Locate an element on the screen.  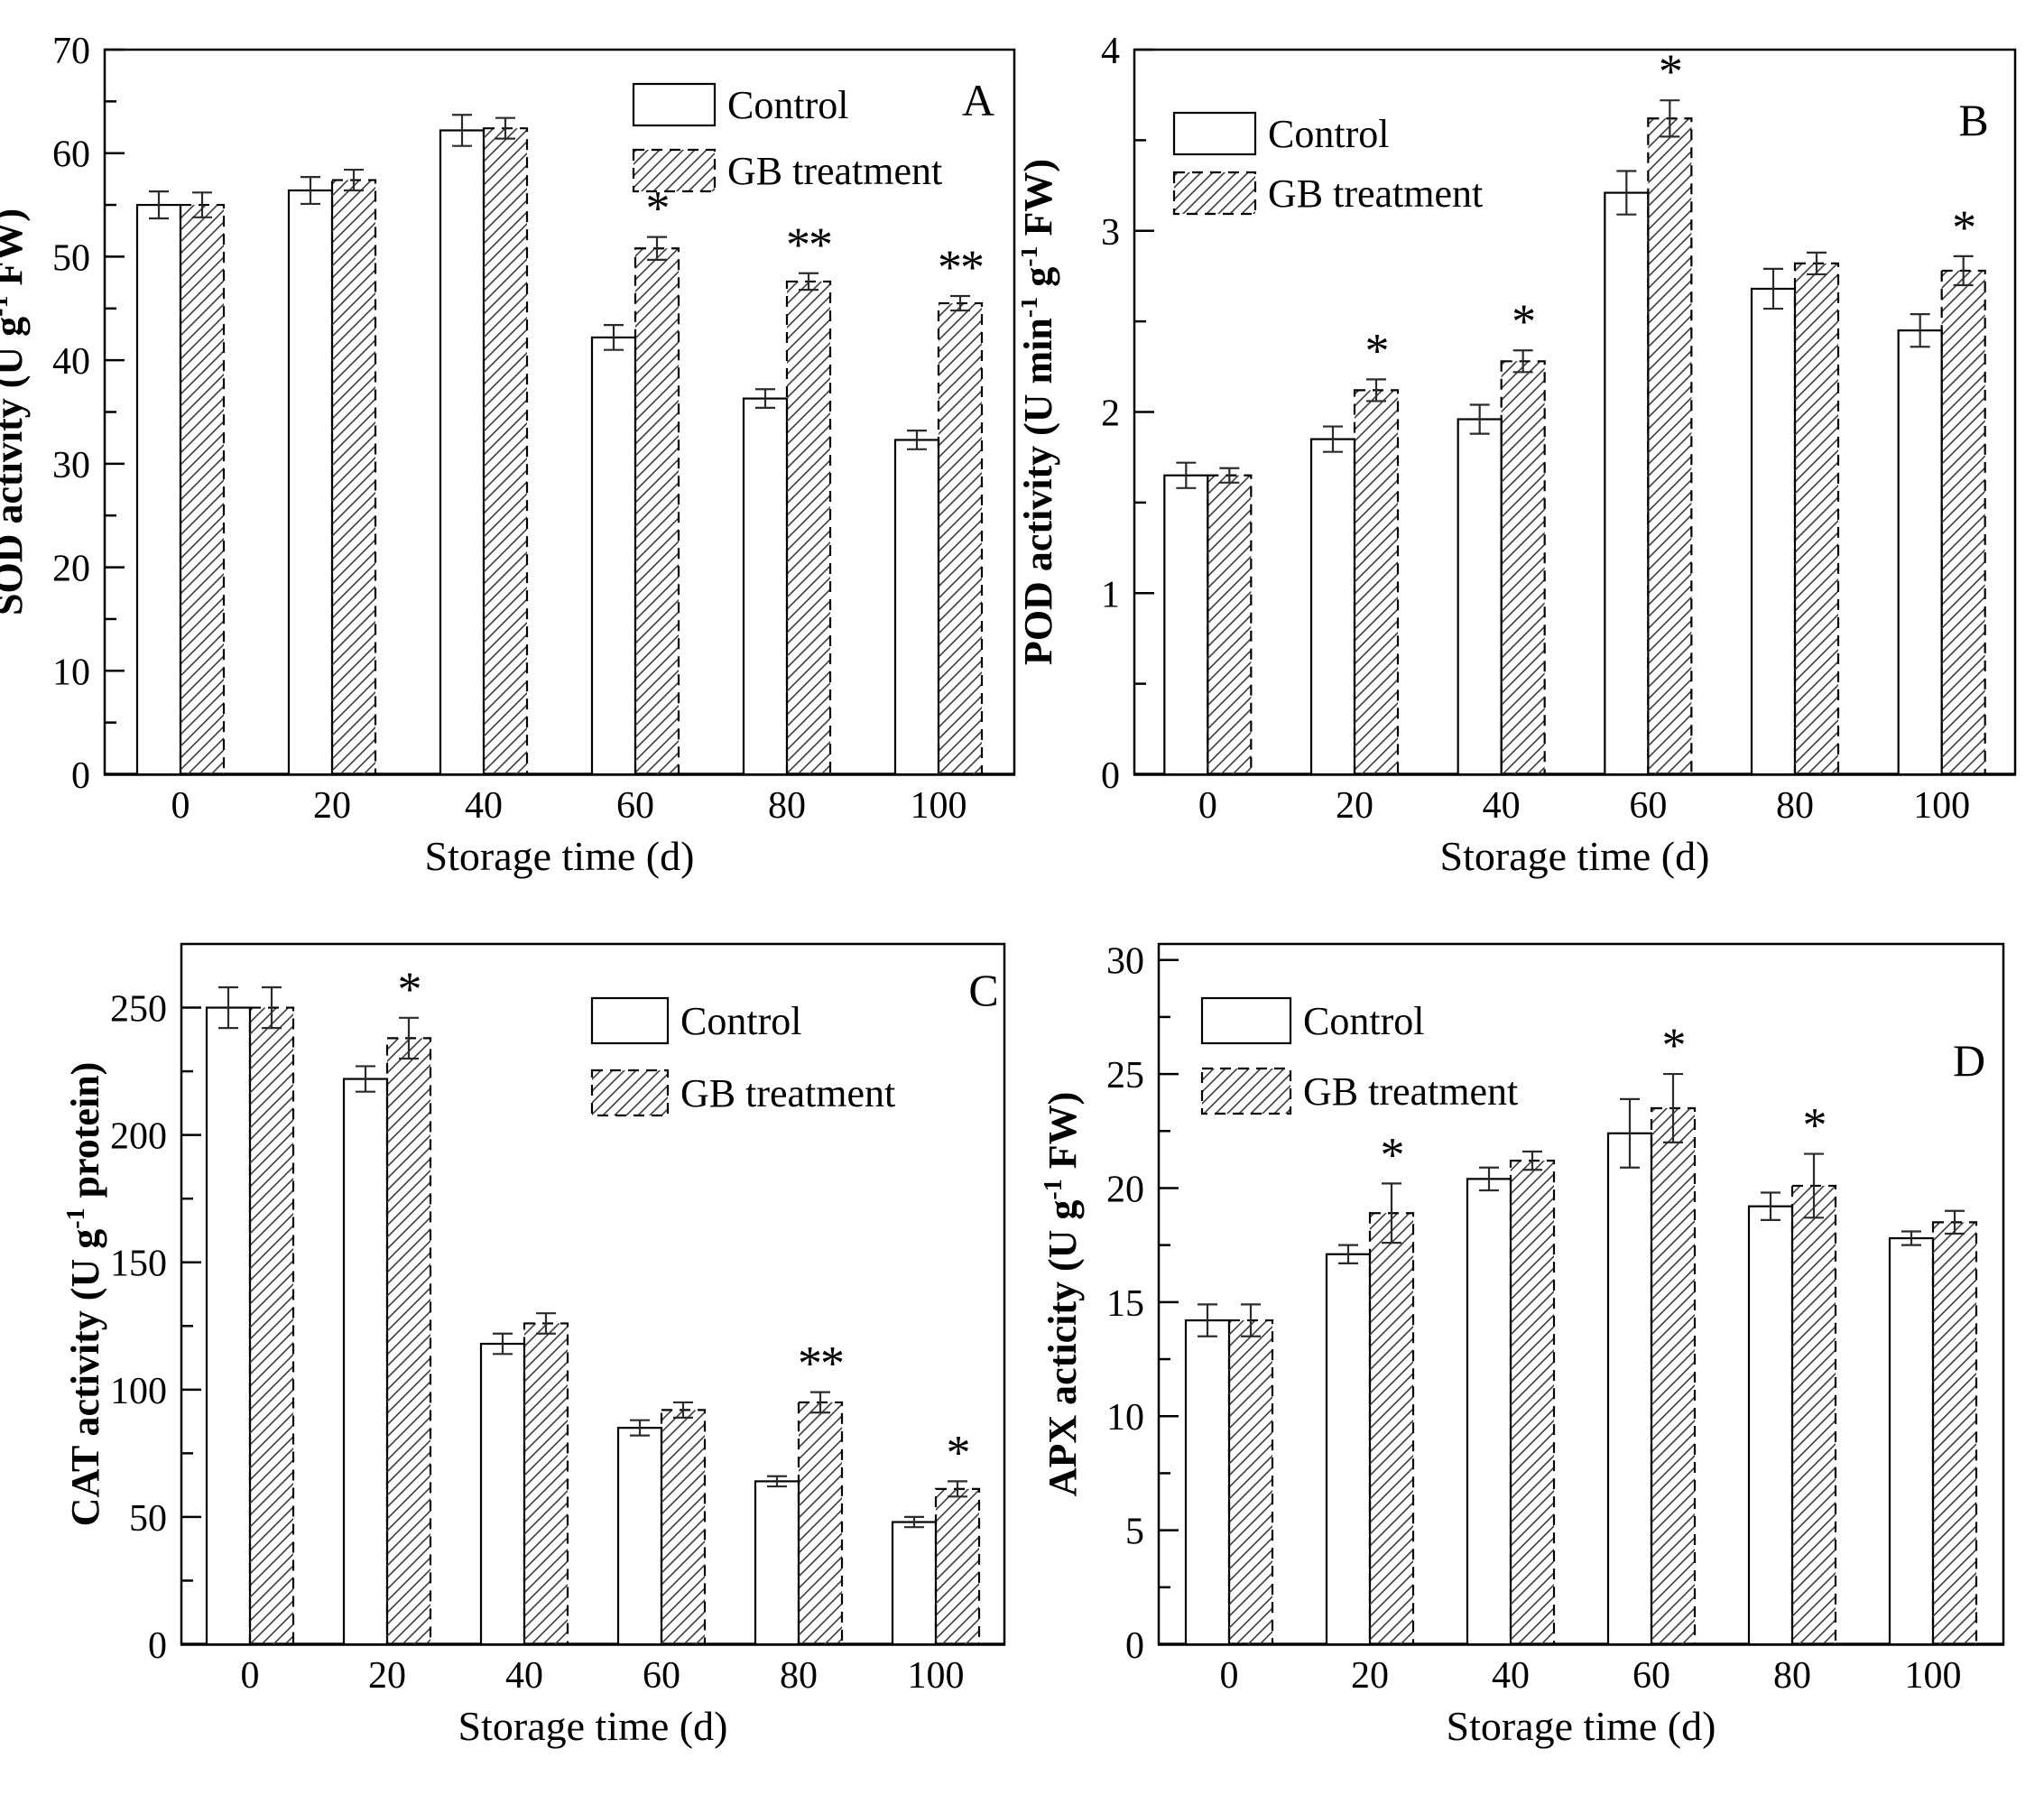
bar-control-80d is located at coordinates (1773, 531).